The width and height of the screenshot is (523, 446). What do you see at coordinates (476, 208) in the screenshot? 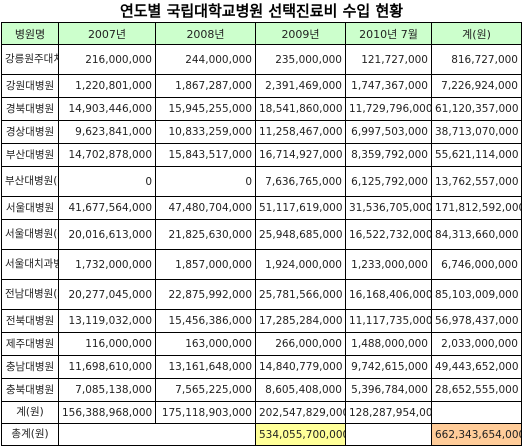
I see `value-cell: 171,812,592,000` at bounding box center [476, 208].